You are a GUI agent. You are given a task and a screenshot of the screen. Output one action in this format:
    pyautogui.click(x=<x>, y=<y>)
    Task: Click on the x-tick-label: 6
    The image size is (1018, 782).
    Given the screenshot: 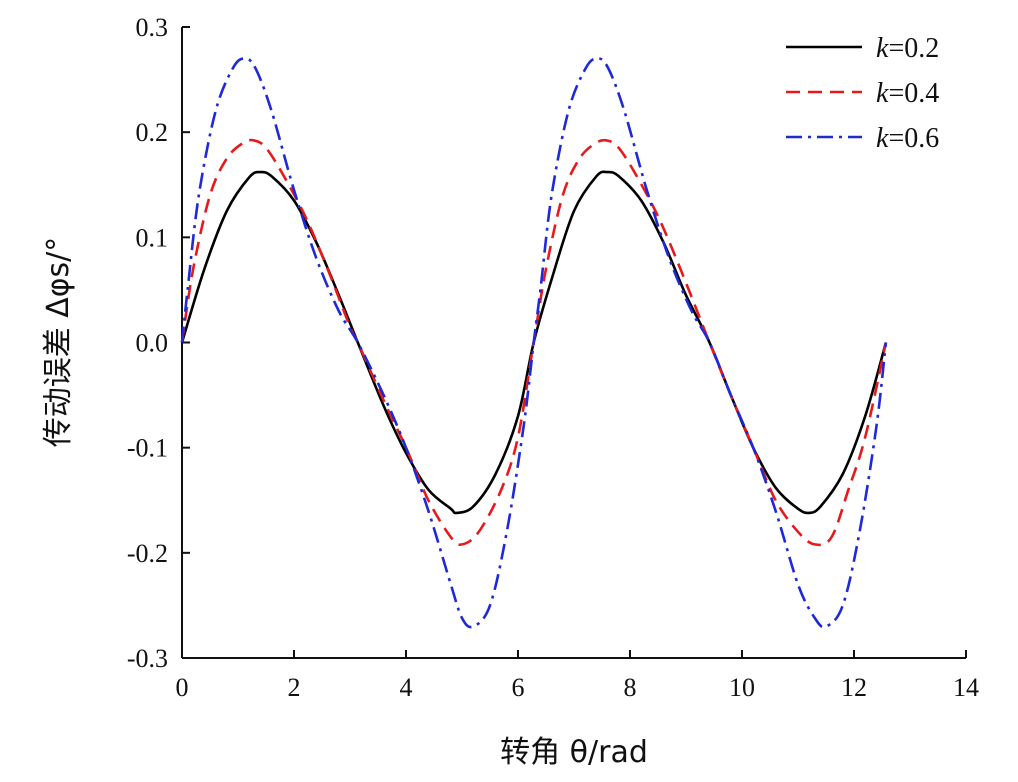 What is the action you would take?
    pyautogui.click(x=518, y=687)
    